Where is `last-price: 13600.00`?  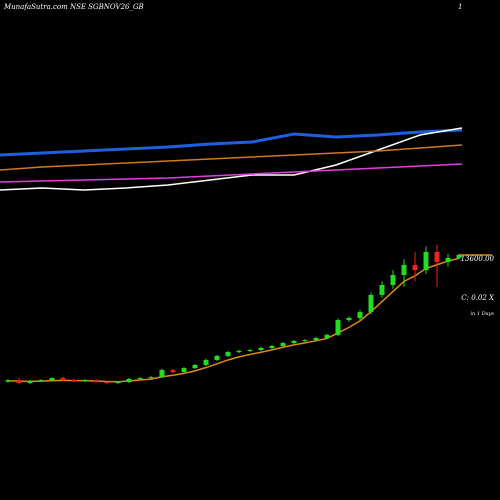 last-price: 13600.00 is located at coordinates (478, 259).